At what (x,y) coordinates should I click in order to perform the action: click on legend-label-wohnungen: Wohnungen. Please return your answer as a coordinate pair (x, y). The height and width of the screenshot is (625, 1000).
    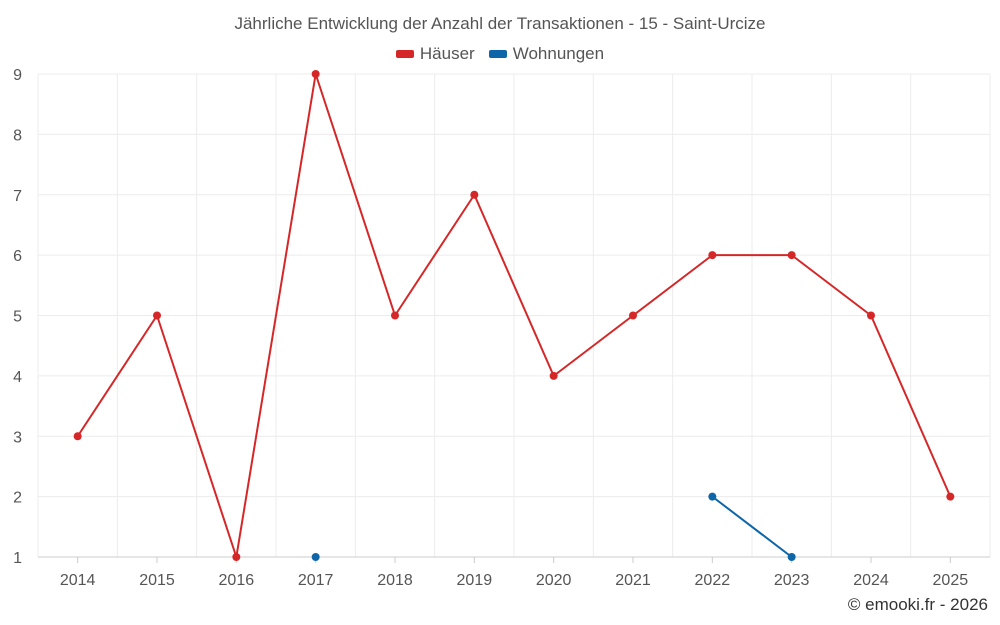
    Looking at the image, I should click on (558, 53).